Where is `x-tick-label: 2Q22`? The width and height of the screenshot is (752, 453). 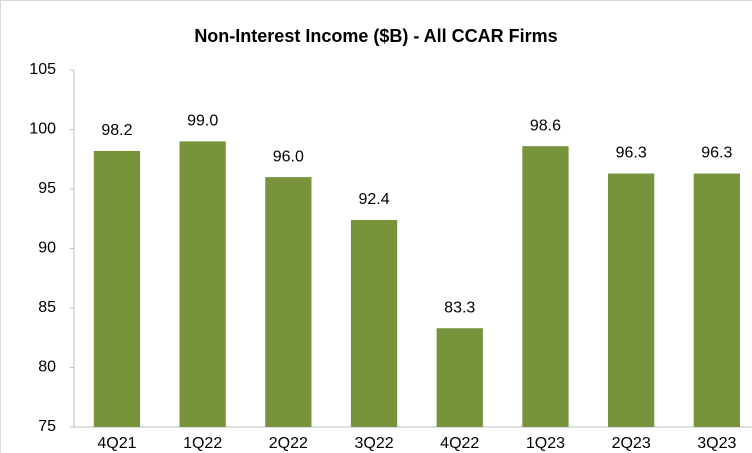 x-tick-label: 2Q22 is located at coordinates (288, 443).